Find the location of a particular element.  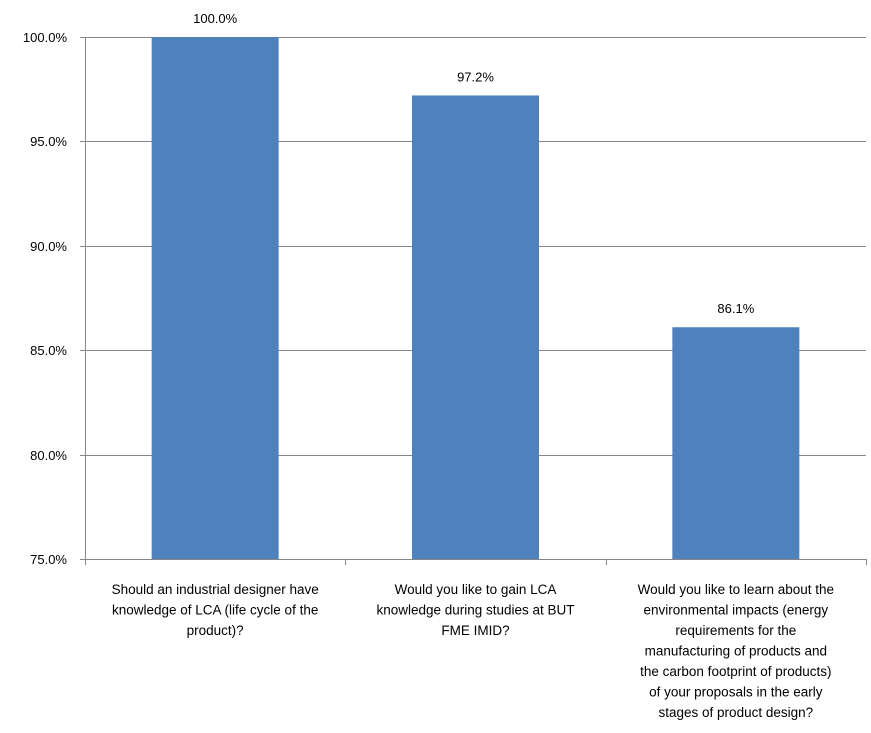

category-label-line: Would you like to gain LCA is located at coordinates (476, 589).